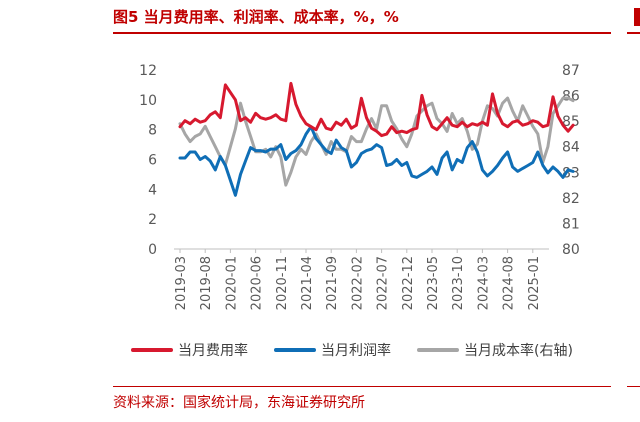  What do you see at coordinates (239, 403) in the screenshot?
I see `source-note: 资料来源：国家统计局，东海证券研究所` at bounding box center [239, 403].